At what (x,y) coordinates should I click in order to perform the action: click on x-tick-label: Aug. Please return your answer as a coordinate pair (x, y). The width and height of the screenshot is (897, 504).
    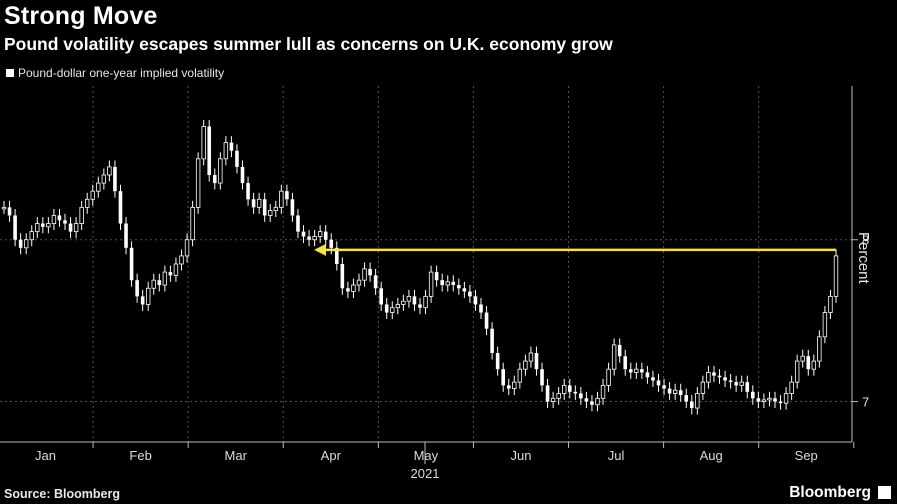
    Looking at the image, I should click on (711, 455).